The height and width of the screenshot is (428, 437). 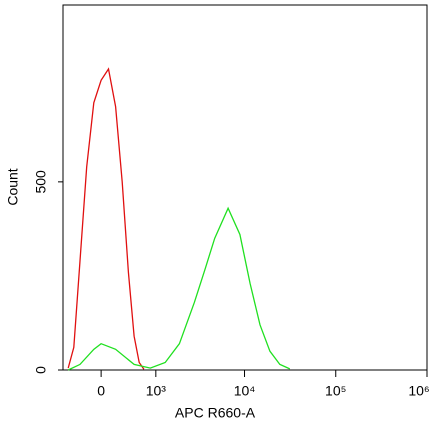 I want to click on x-tick-label: 0, so click(x=101, y=391).